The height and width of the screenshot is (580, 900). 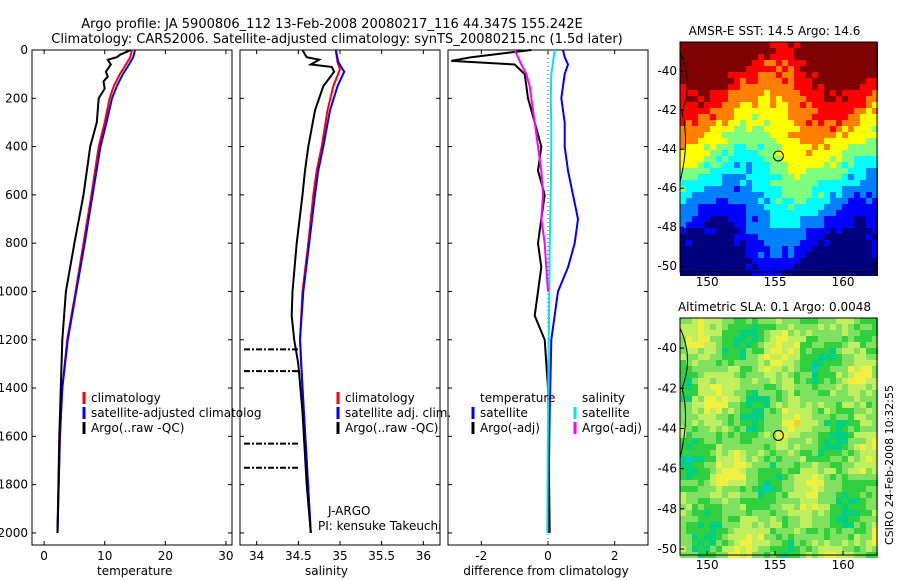 I want to click on map-2-xtick-label: 150, so click(x=707, y=565).